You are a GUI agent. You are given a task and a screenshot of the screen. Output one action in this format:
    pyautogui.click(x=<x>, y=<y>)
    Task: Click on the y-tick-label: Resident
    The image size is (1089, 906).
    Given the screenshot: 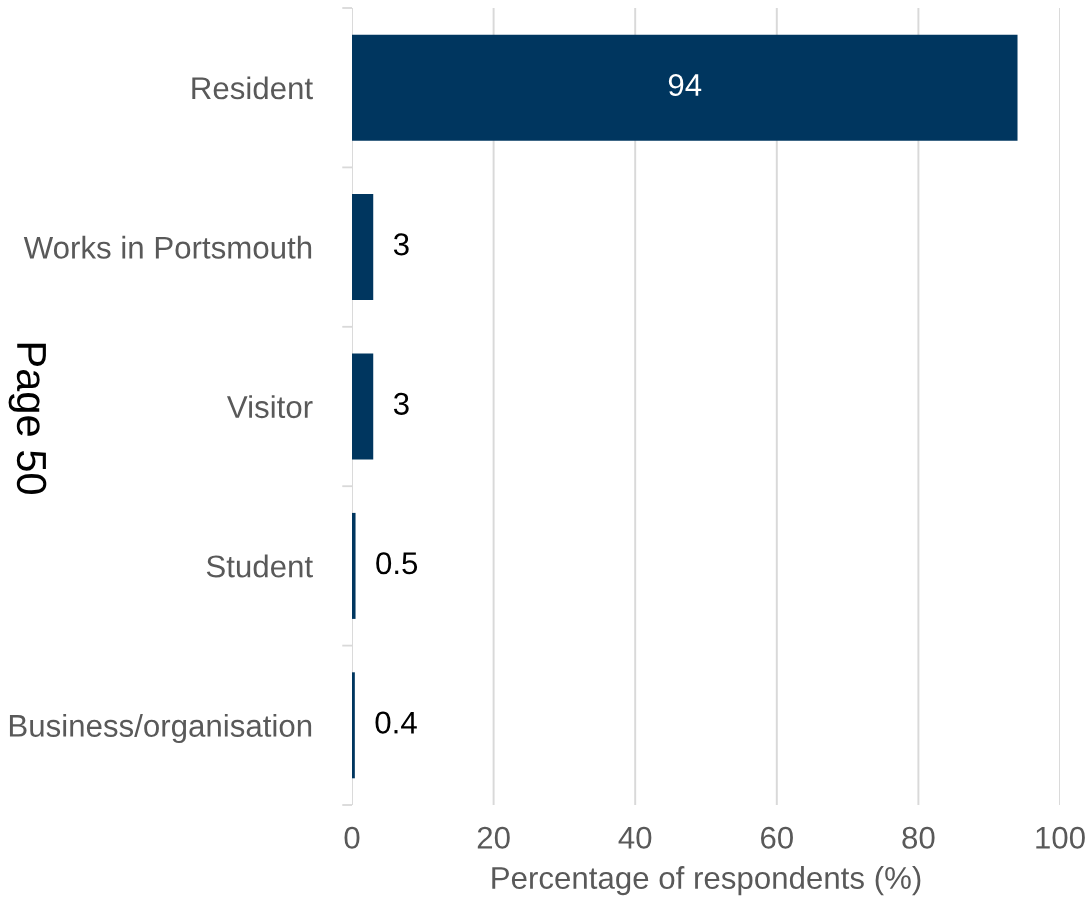 What is the action you would take?
    pyautogui.click(x=252, y=88)
    